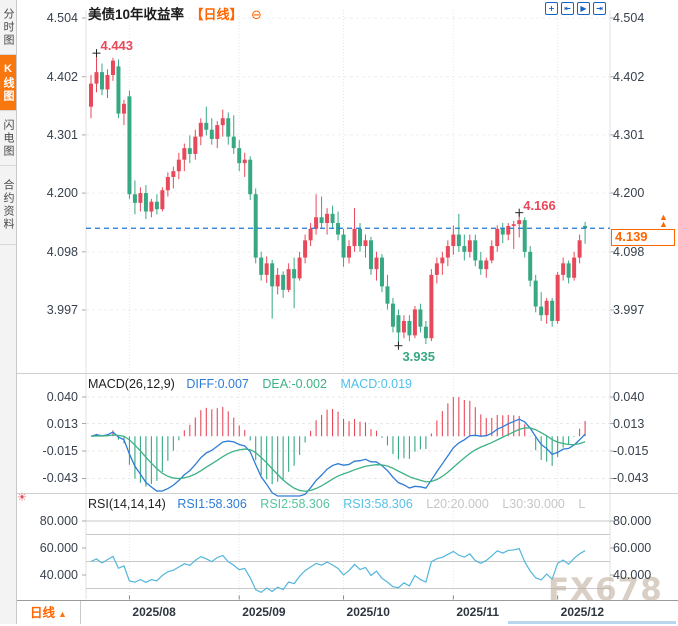  I want to click on chart-toolbar: + ⇤ ▶ ⇥, so click(575, 9).